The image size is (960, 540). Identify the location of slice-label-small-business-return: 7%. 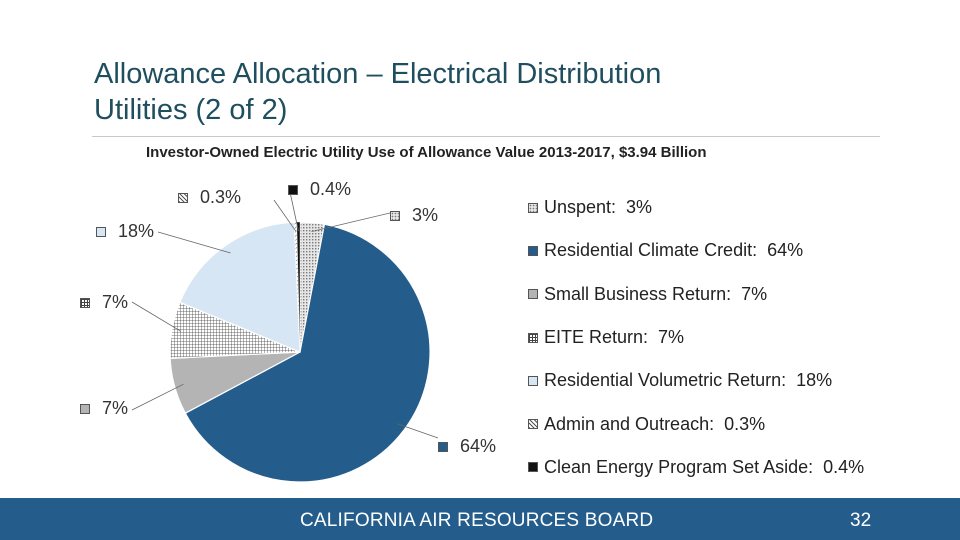
(104, 408).